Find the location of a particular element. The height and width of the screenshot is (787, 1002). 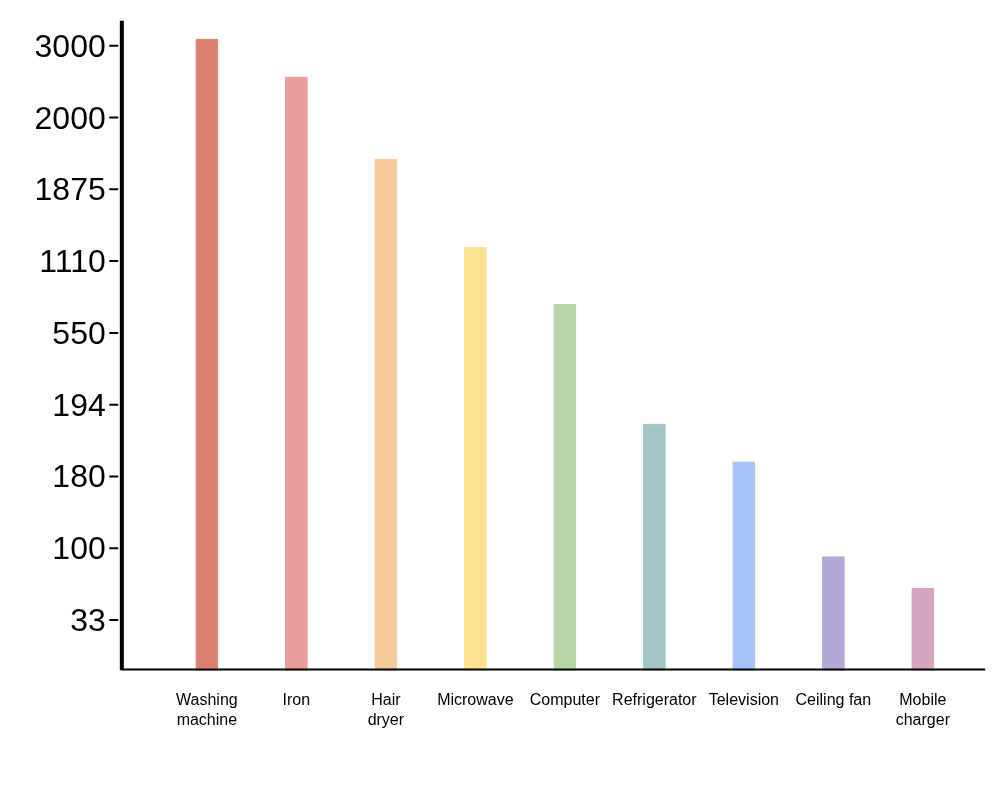

x-tick-label: Washing machine is located at coordinates (207, 709).